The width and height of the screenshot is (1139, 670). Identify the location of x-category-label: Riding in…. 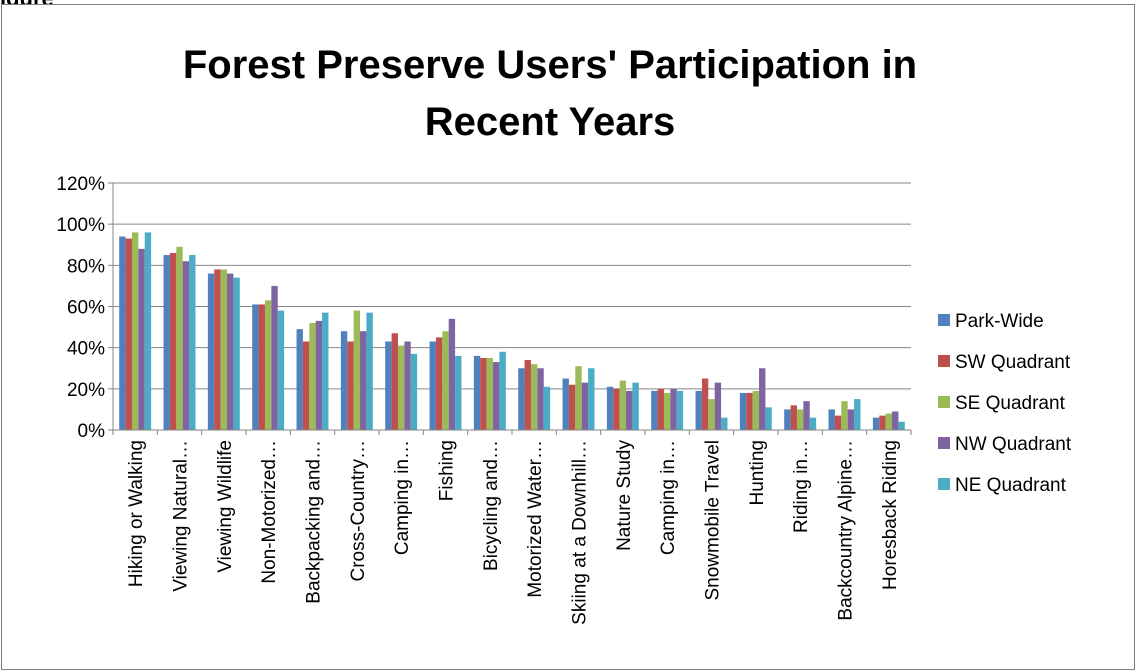
(801, 486).